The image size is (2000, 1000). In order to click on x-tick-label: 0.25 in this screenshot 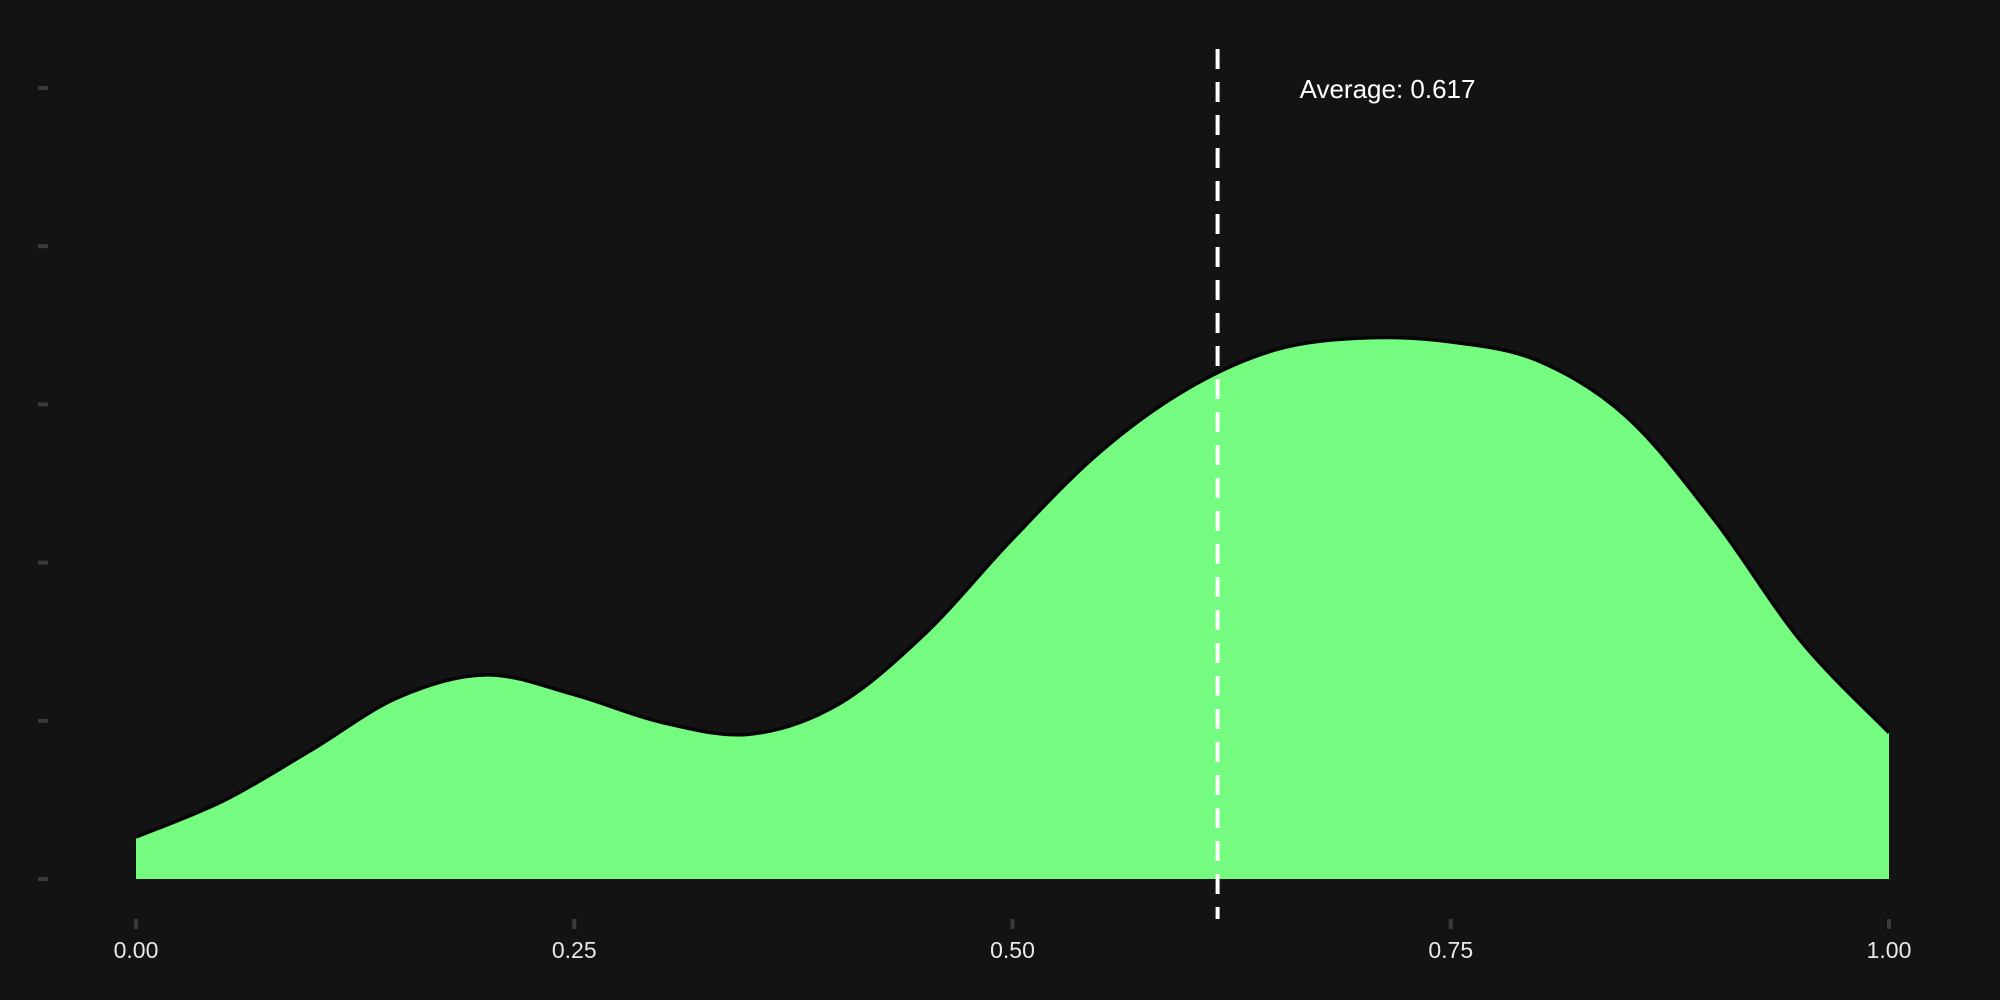, I will do `click(574, 950)`.